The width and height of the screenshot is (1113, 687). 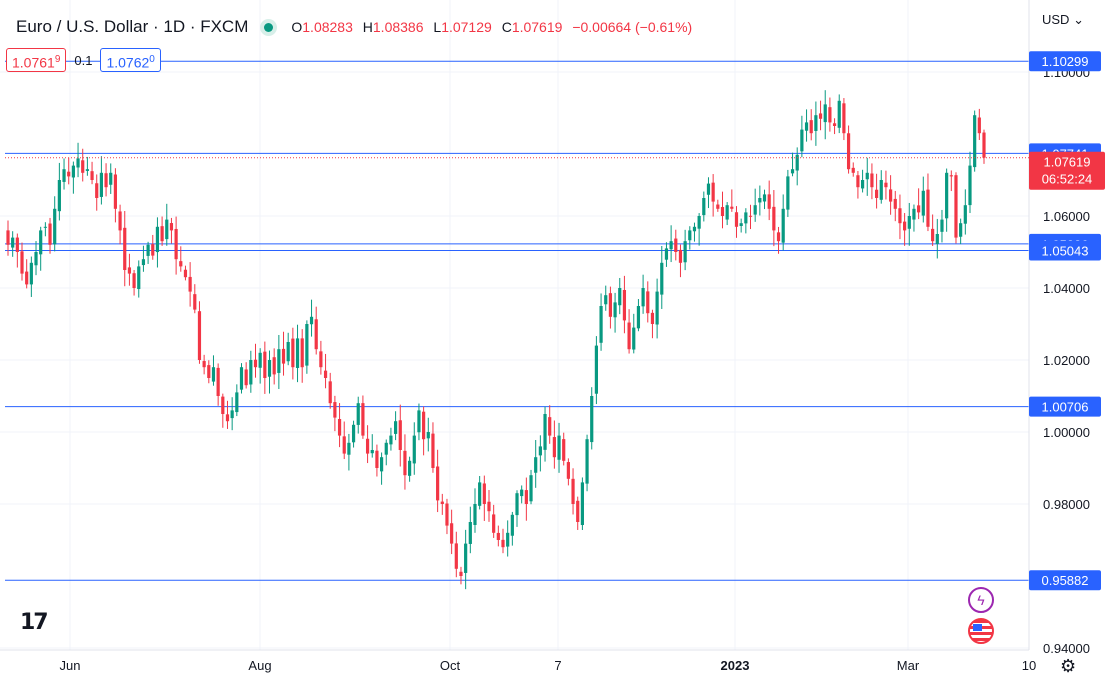 What do you see at coordinates (34, 622) in the screenshot?
I see `tradingview-logo-icon: 17` at bounding box center [34, 622].